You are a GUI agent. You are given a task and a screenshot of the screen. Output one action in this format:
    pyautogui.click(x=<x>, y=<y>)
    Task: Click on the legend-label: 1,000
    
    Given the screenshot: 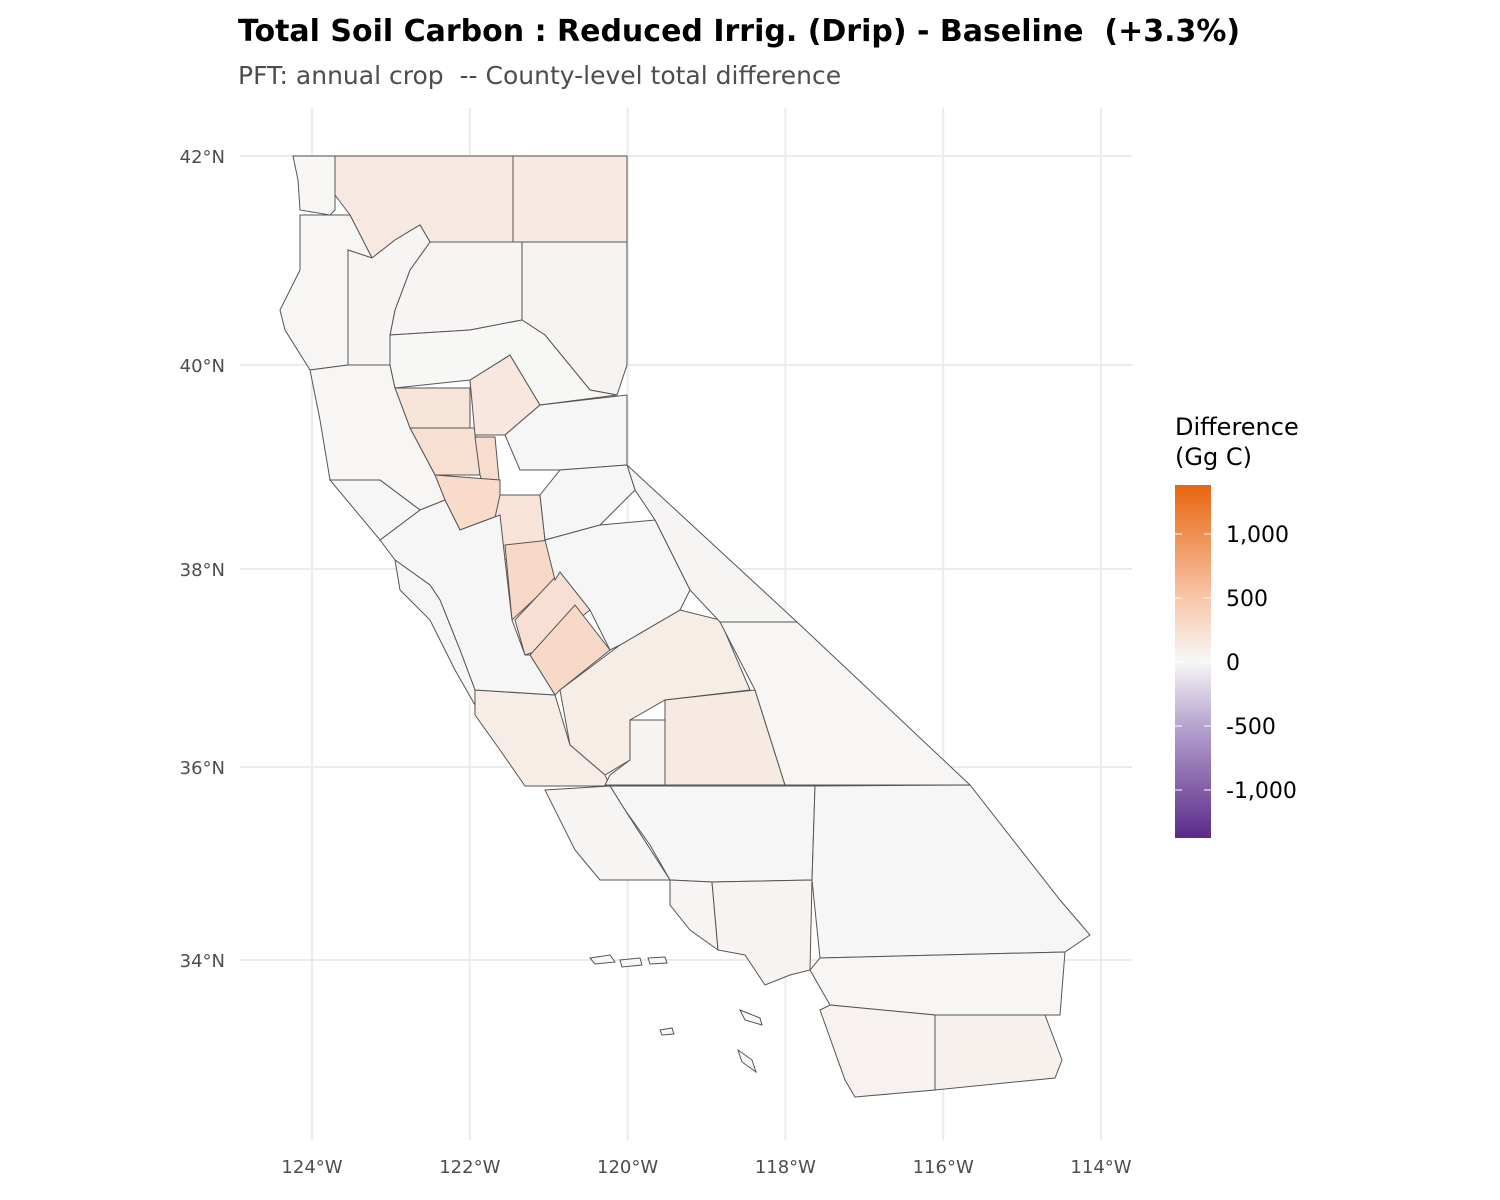 What is the action you would take?
    pyautogui.click(x=1257, y=535)
    